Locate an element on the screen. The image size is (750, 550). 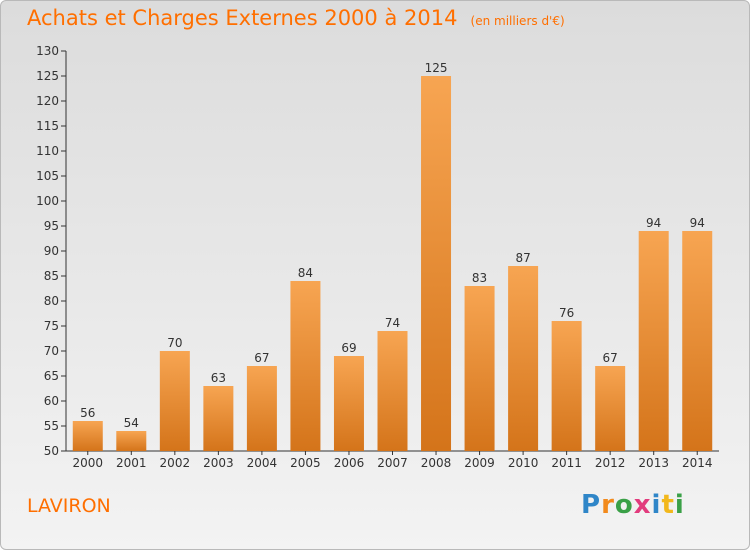
y-tick-label: 105 is located at coordinates (47, 176).